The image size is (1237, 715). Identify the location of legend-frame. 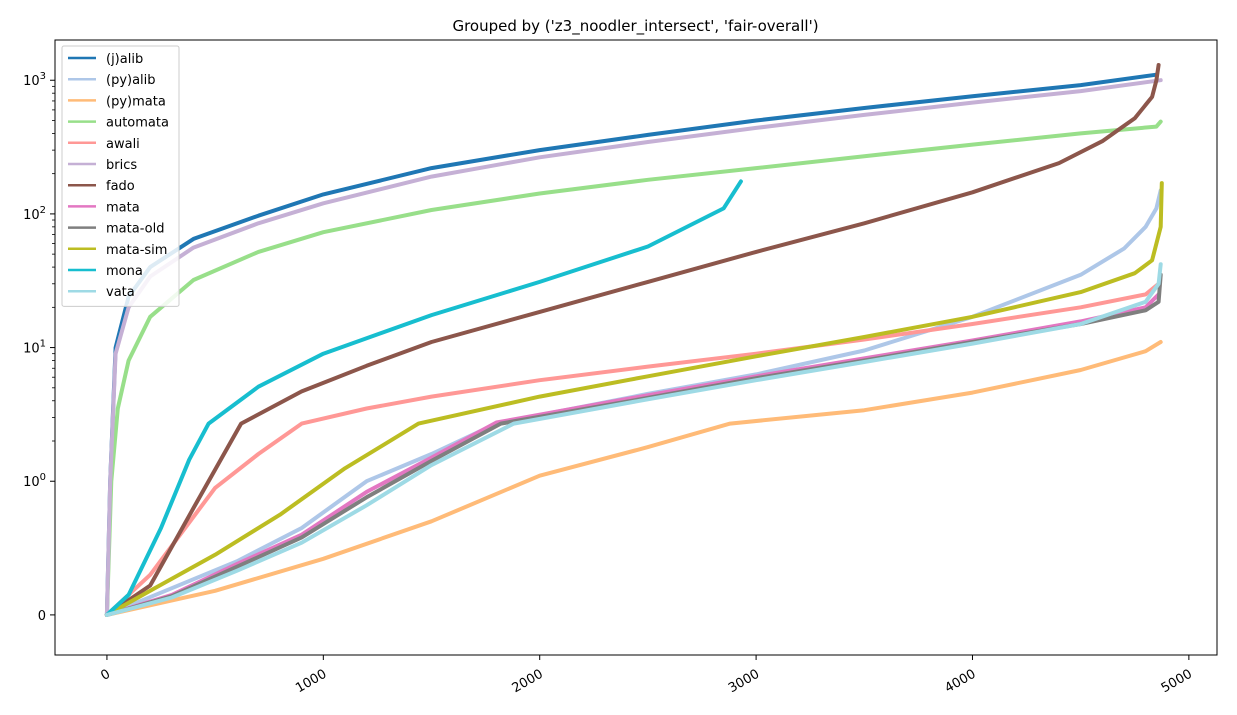
(120, 176).